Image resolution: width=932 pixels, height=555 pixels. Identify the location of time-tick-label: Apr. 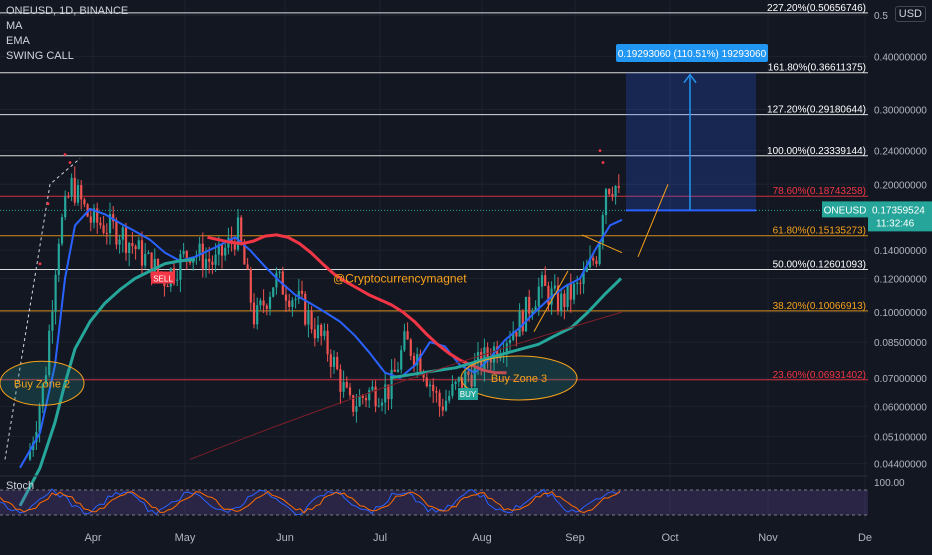
(92, 538).